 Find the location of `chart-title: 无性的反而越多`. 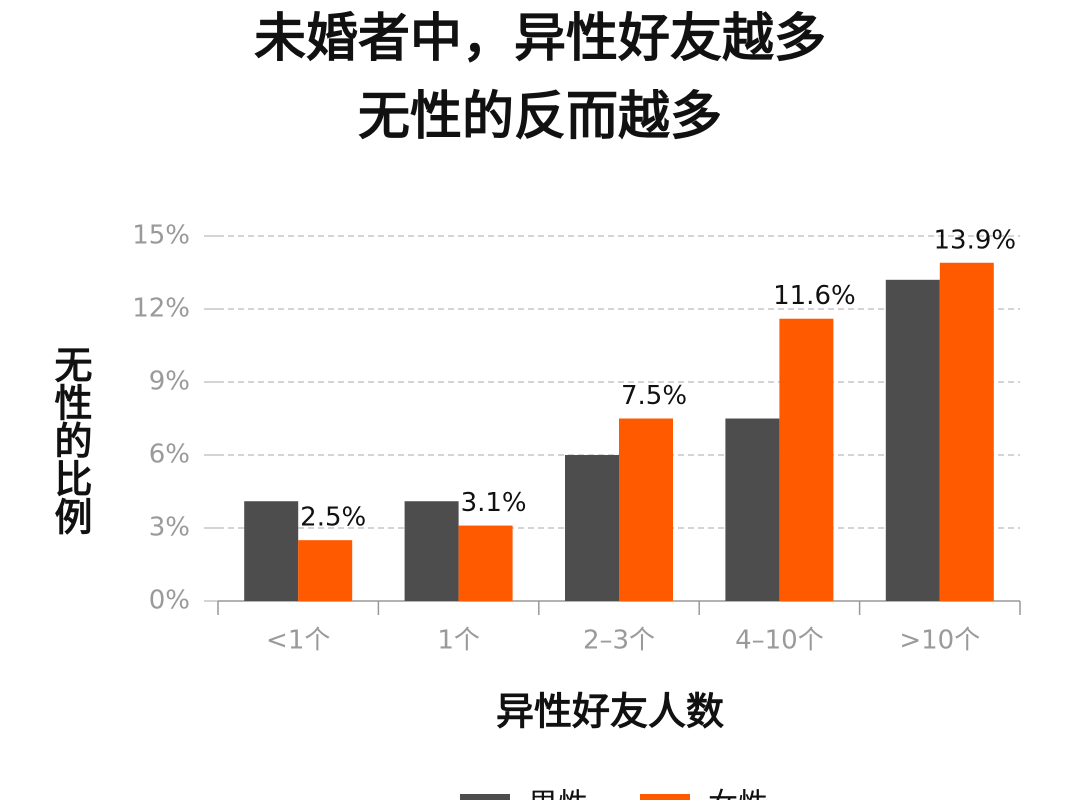

chart-title: 无性的反而越多 is located at coordinates (540, 117).